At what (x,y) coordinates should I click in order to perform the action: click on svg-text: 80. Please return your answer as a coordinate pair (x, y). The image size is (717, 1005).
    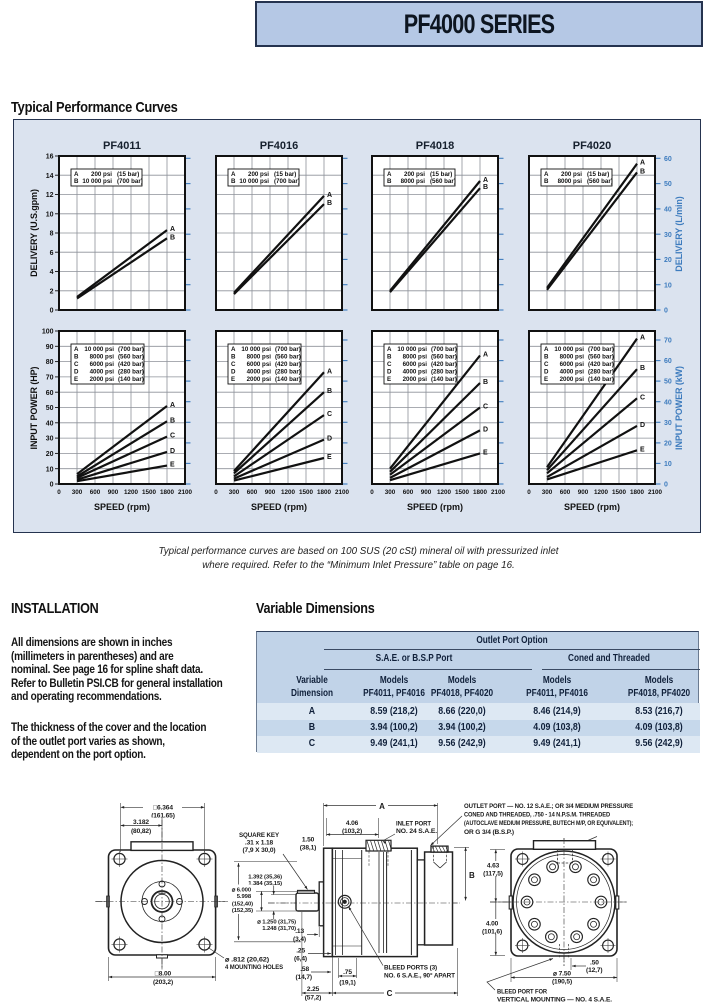
    Looking at the image, I should click on (50, 362).